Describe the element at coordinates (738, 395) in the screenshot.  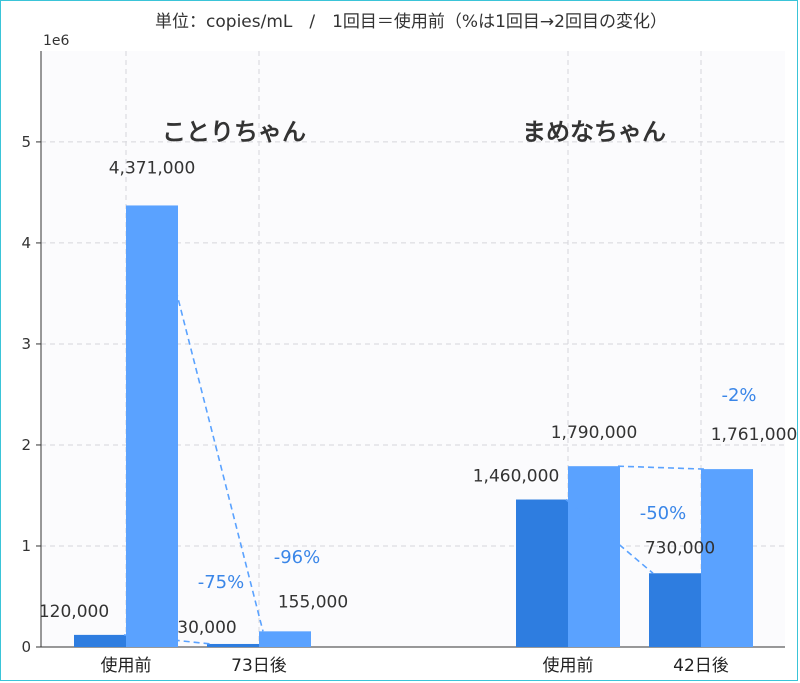
I see `change-label: -2%` at that location.